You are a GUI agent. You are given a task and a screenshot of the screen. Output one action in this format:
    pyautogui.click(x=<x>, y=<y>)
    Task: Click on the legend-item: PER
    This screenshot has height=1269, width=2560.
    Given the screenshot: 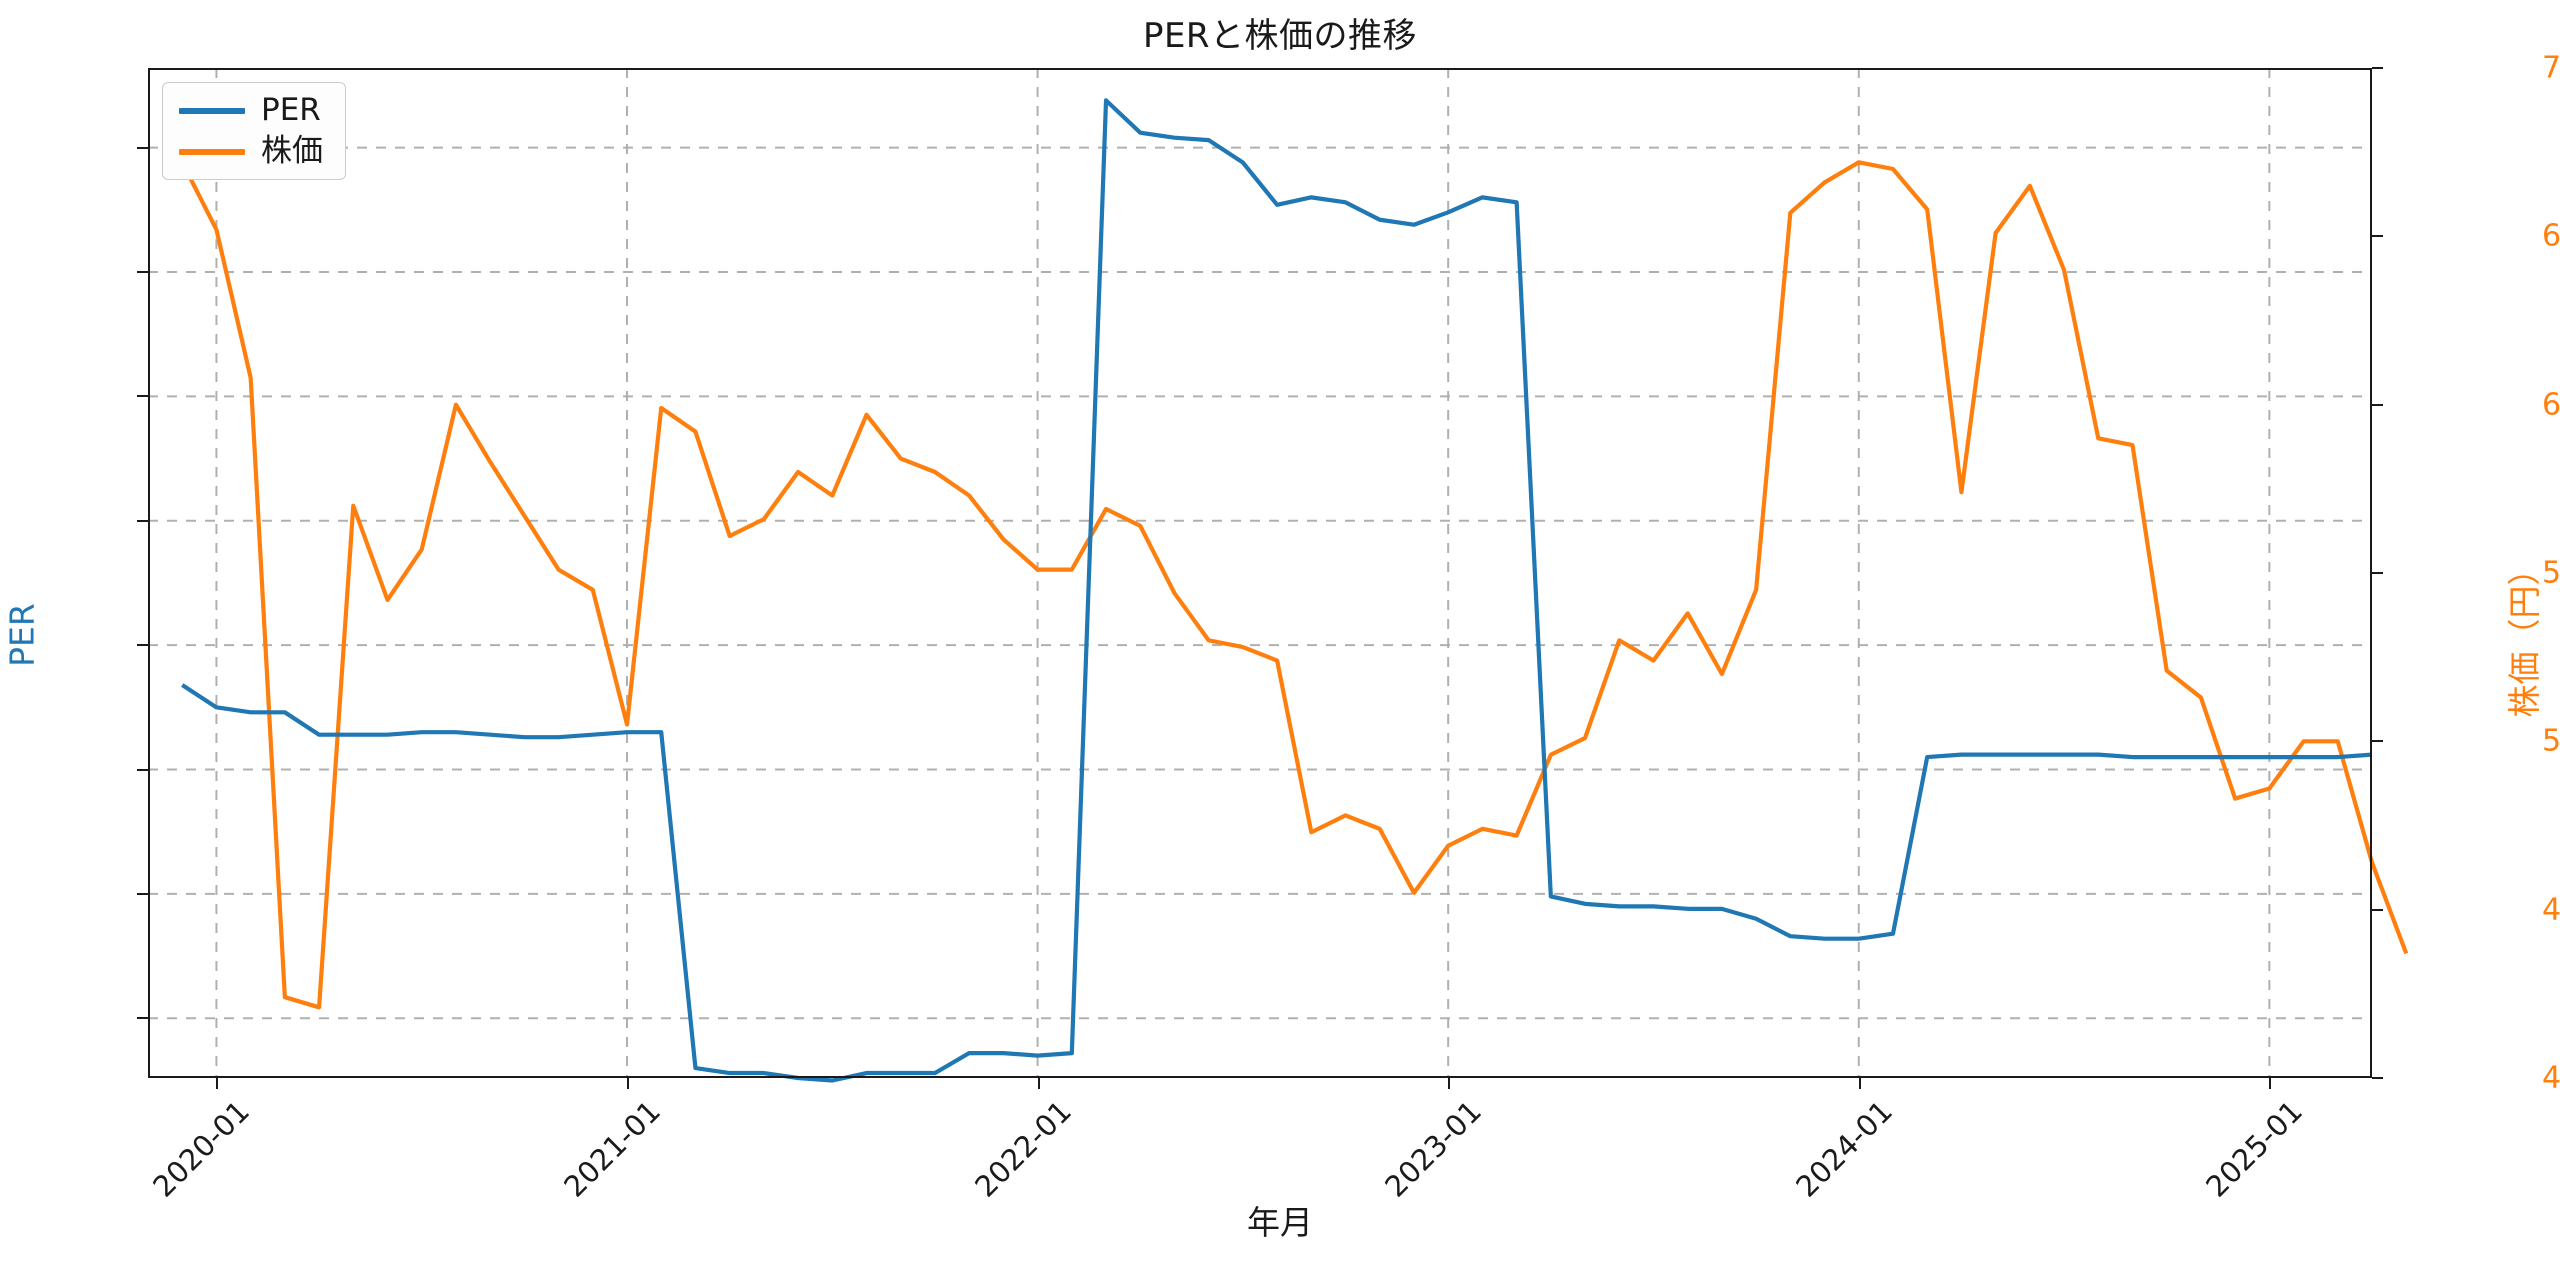 What is the action you would take?
    pyautogui.click(x=251, y=110)
    